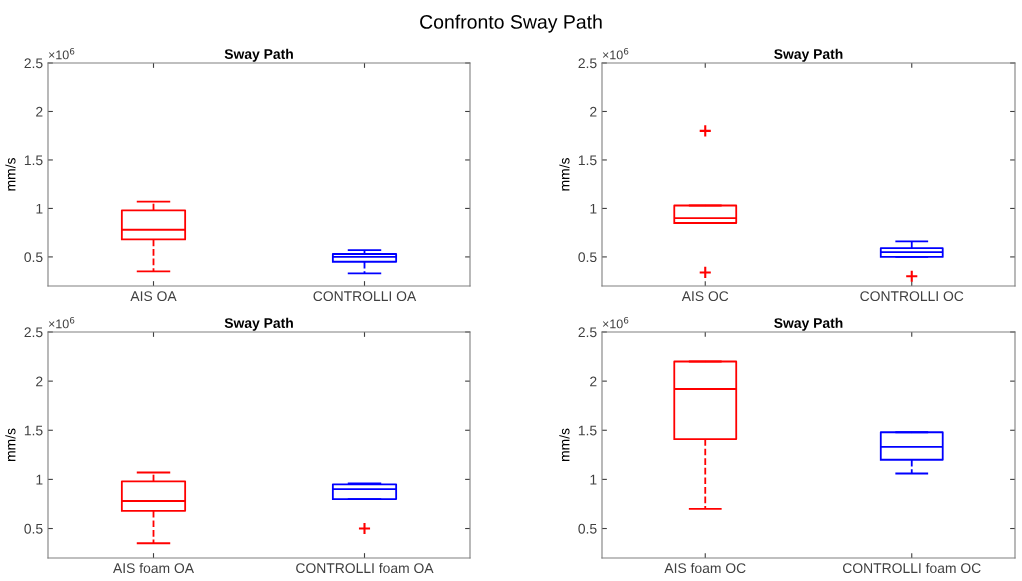 The width and height of the screenshot is (1022, 581). Describe the element at coordinates (705, 296) in the screenshot. I see `x-tick-label: AIS OC` at that location.